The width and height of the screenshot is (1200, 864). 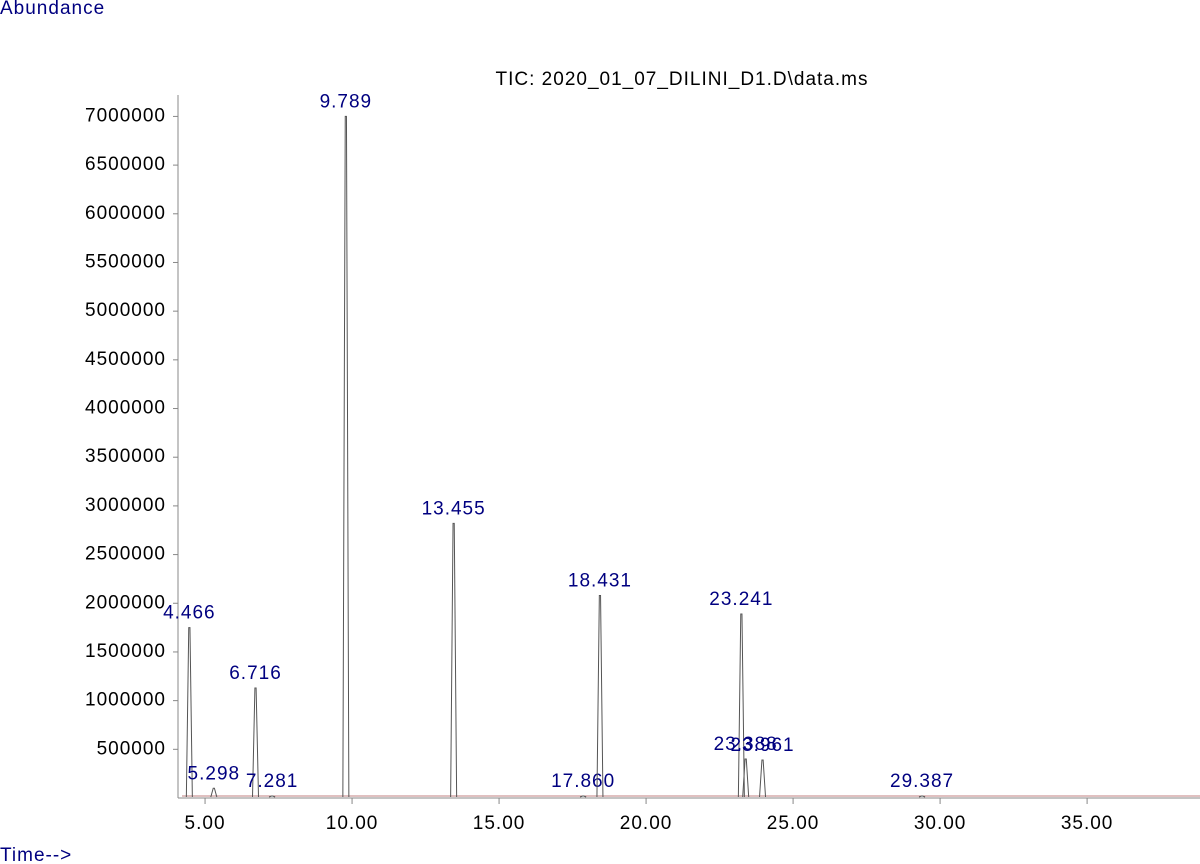 I want to click on peak-label: 17.860, so click(x=583, y=781).